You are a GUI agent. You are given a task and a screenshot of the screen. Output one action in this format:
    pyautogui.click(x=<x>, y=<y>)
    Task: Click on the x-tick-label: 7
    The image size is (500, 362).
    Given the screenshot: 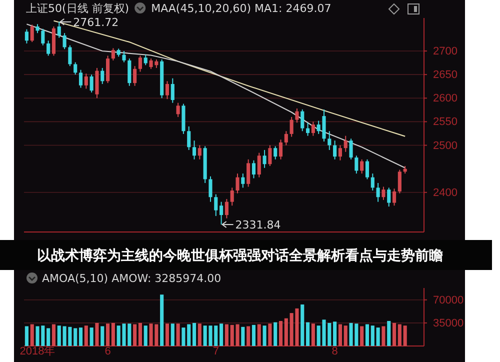 What is the action you would take?
    pyautogui.click(x=215, y=352)
    